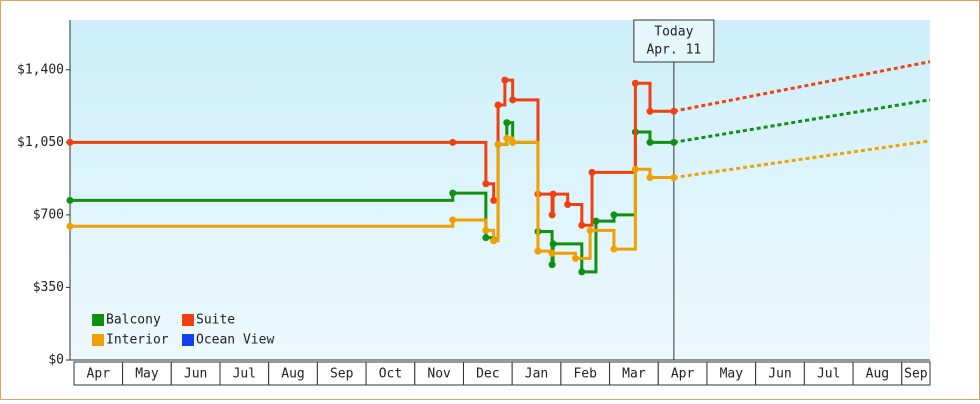 This screenshot has width=980, height=404. I want to click on x-tick-label: Jan, so click(536, 374).